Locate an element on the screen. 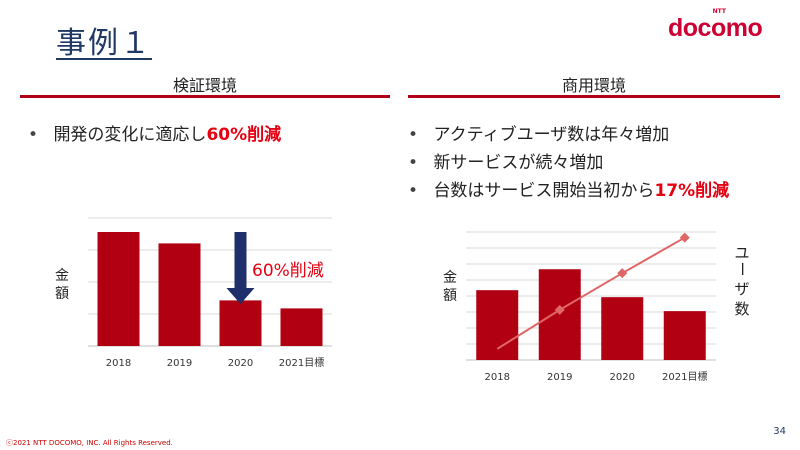 The height and width of the screenshot is (450, 800). bullet-text: 開発の変化に適応し is located at coordinates (130, 135).